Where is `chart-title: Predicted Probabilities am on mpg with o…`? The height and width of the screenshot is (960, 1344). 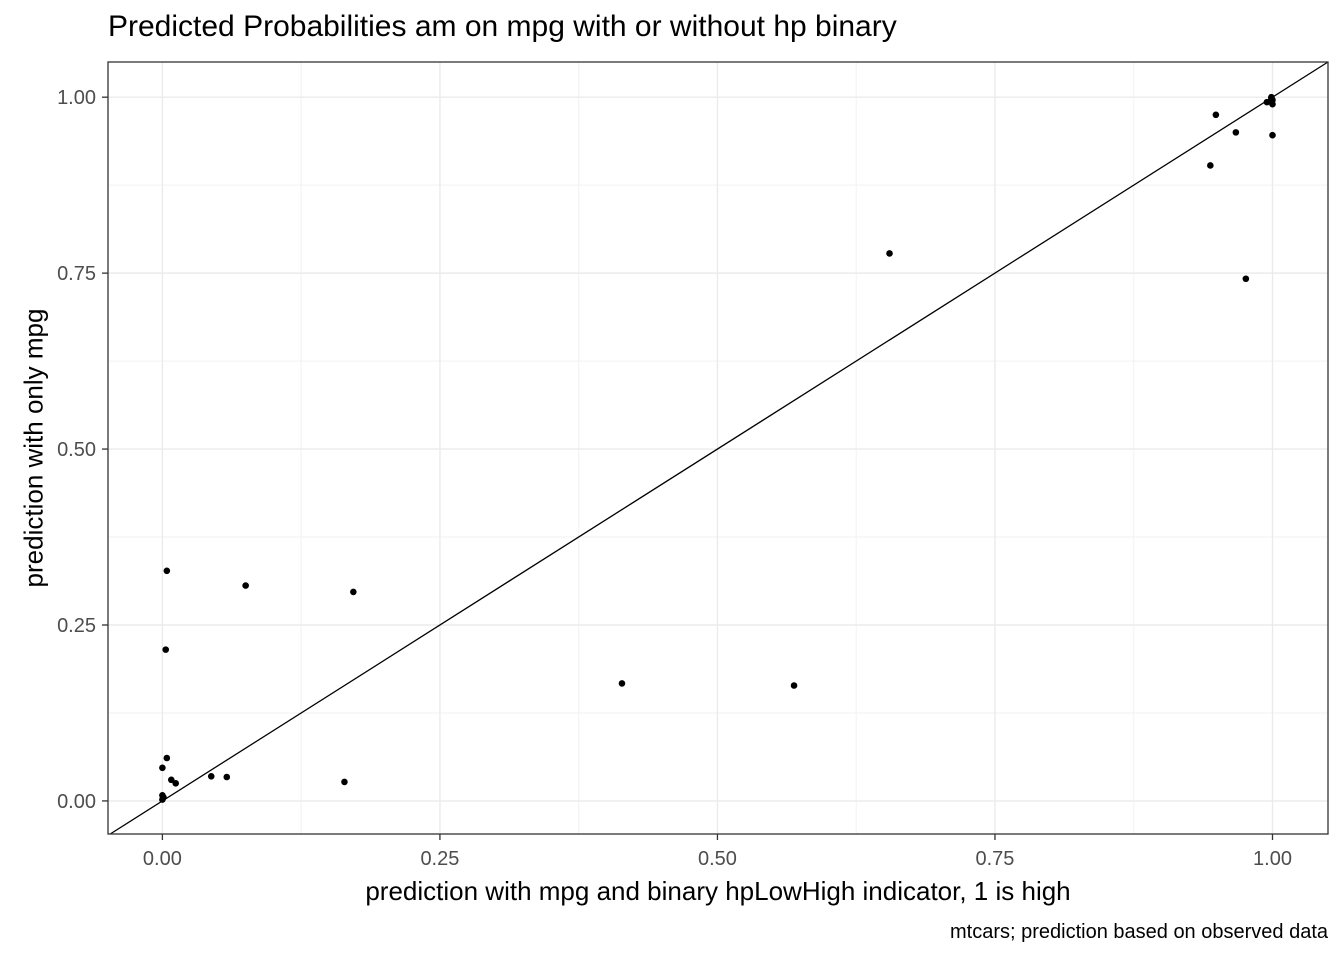 chart-title: Predicted Probabilities am on mpg with o… is located at coordinates (502, 26).